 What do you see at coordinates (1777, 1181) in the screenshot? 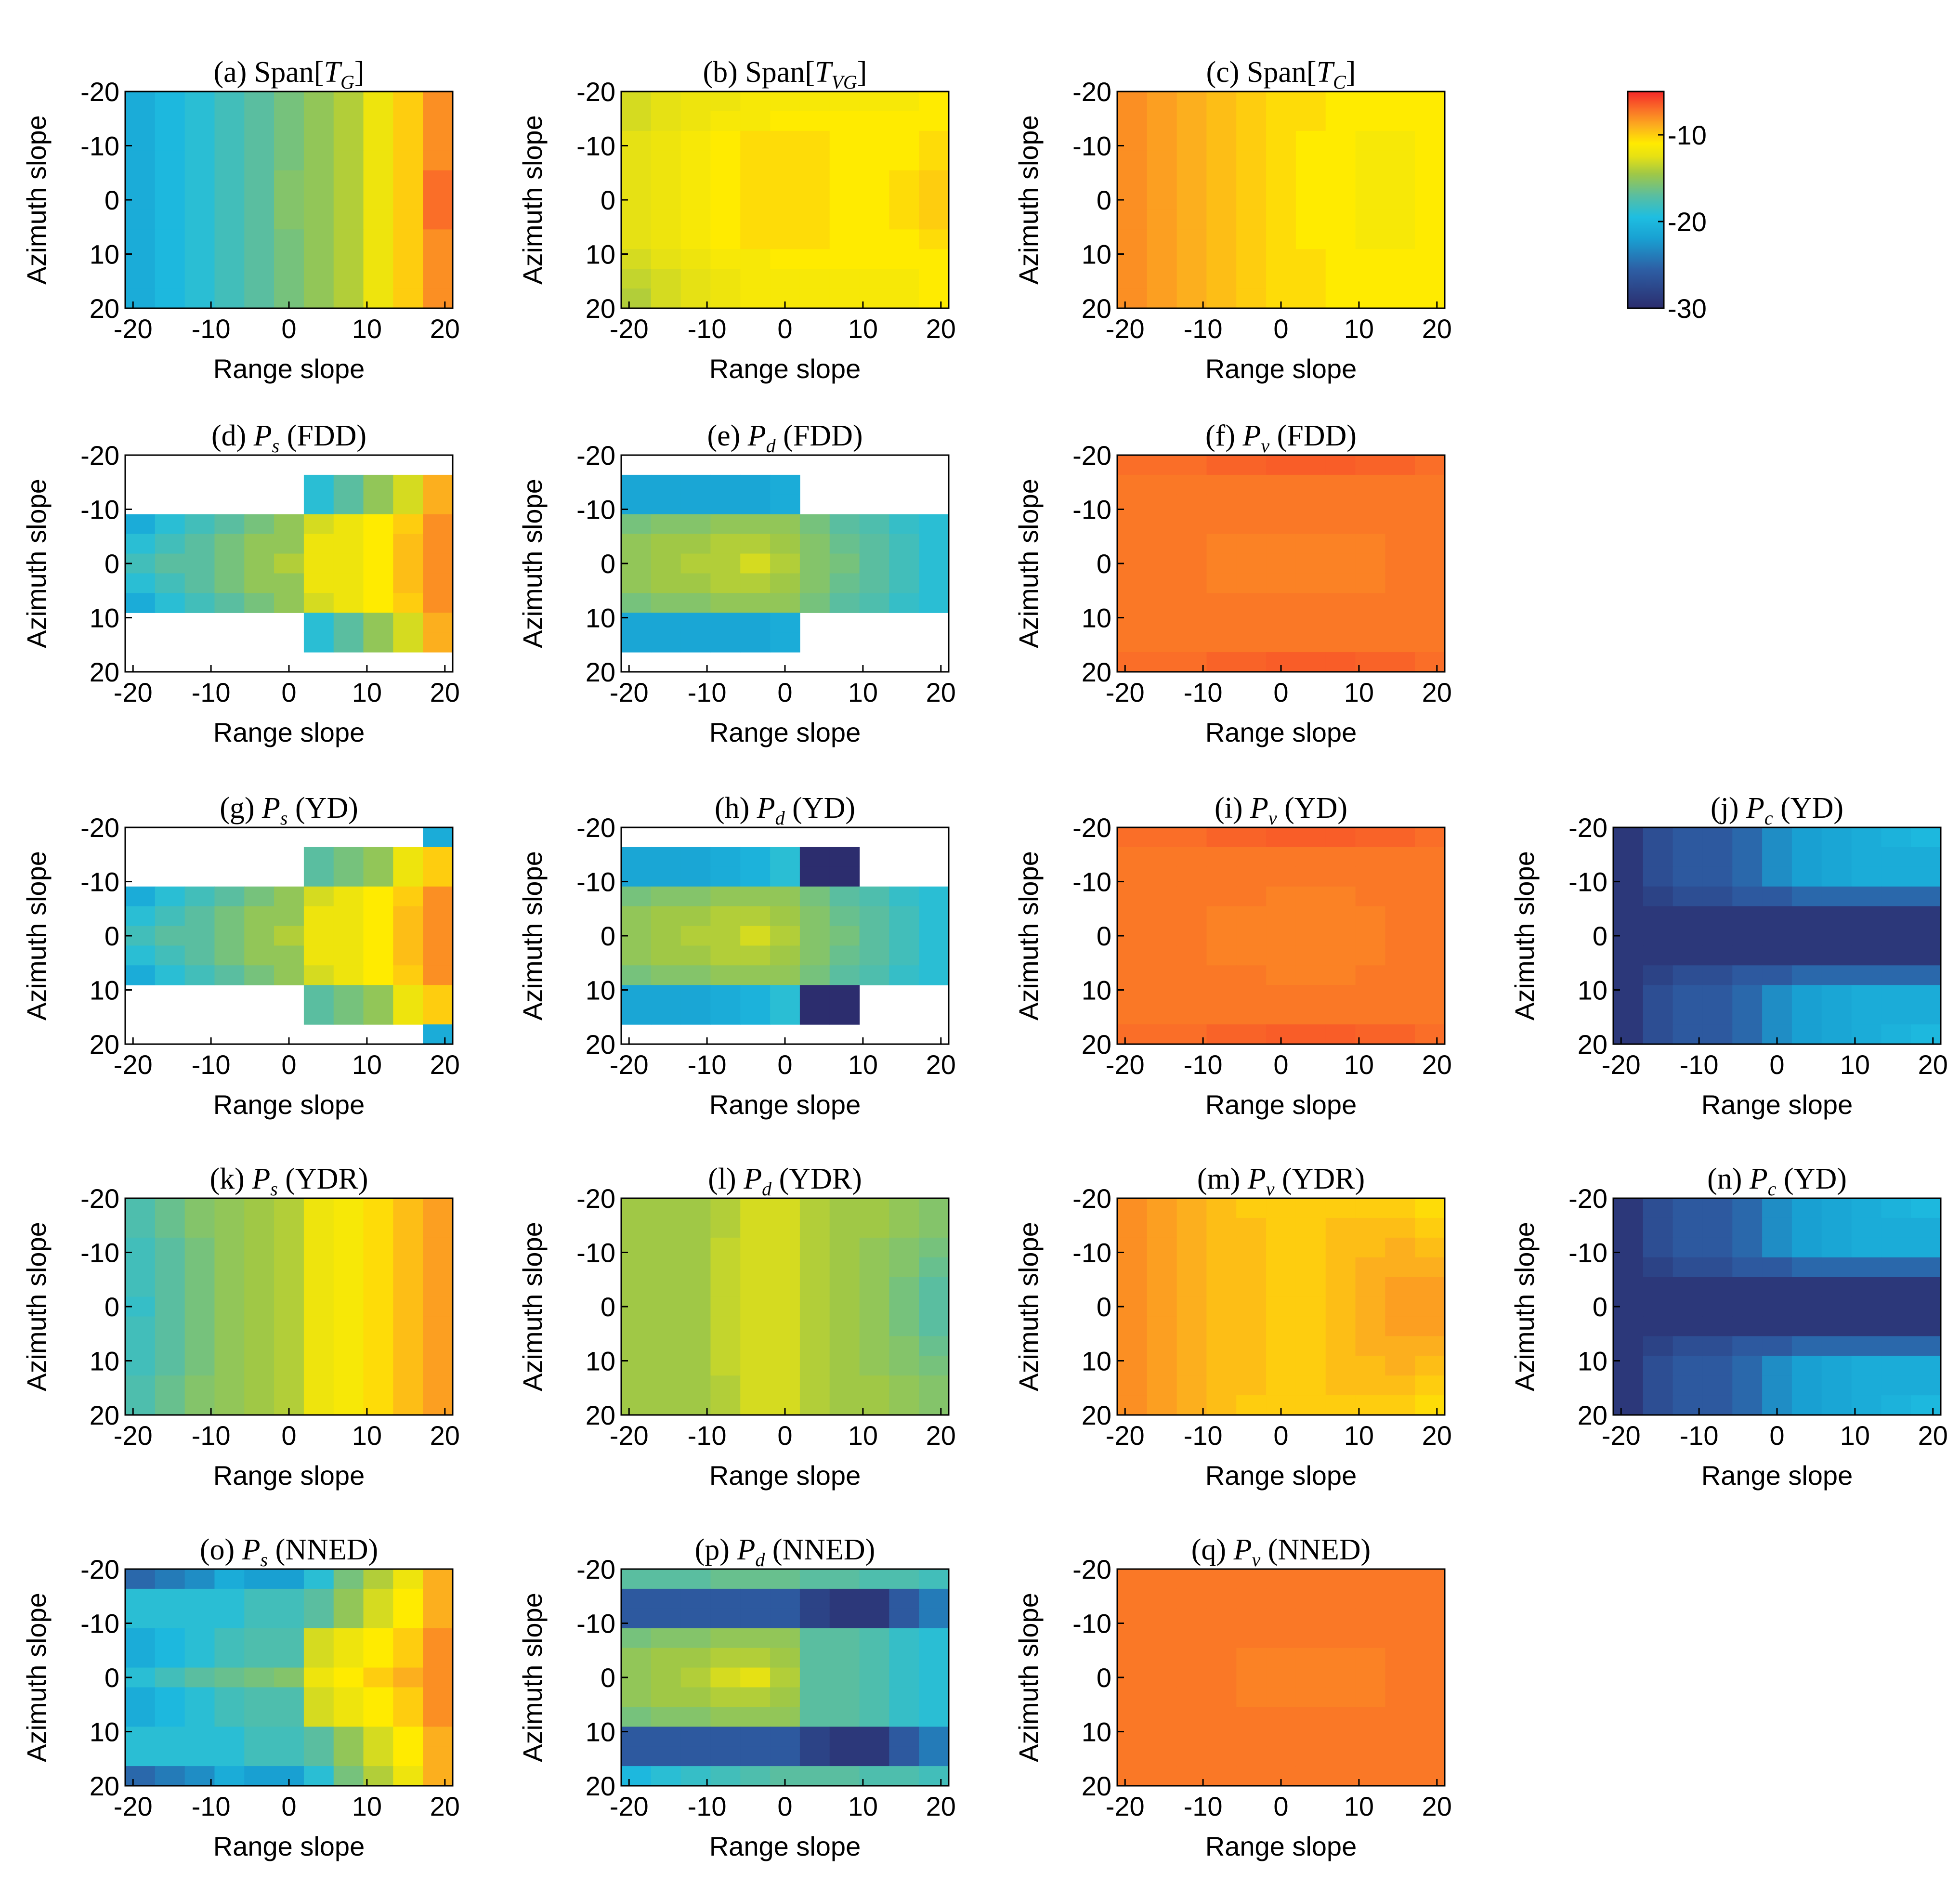
I see `panel-title: (n) Pc (YD)` at bounding box center [1777, 1181].